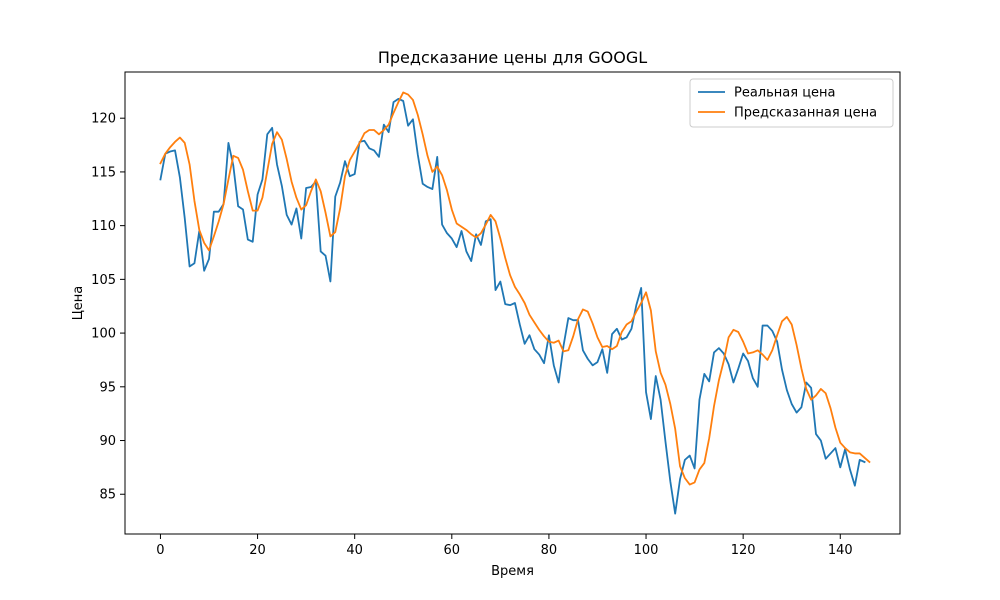 The image size is (1000, 600). I want to click on x-tick-label: 120, so click(743, 550).